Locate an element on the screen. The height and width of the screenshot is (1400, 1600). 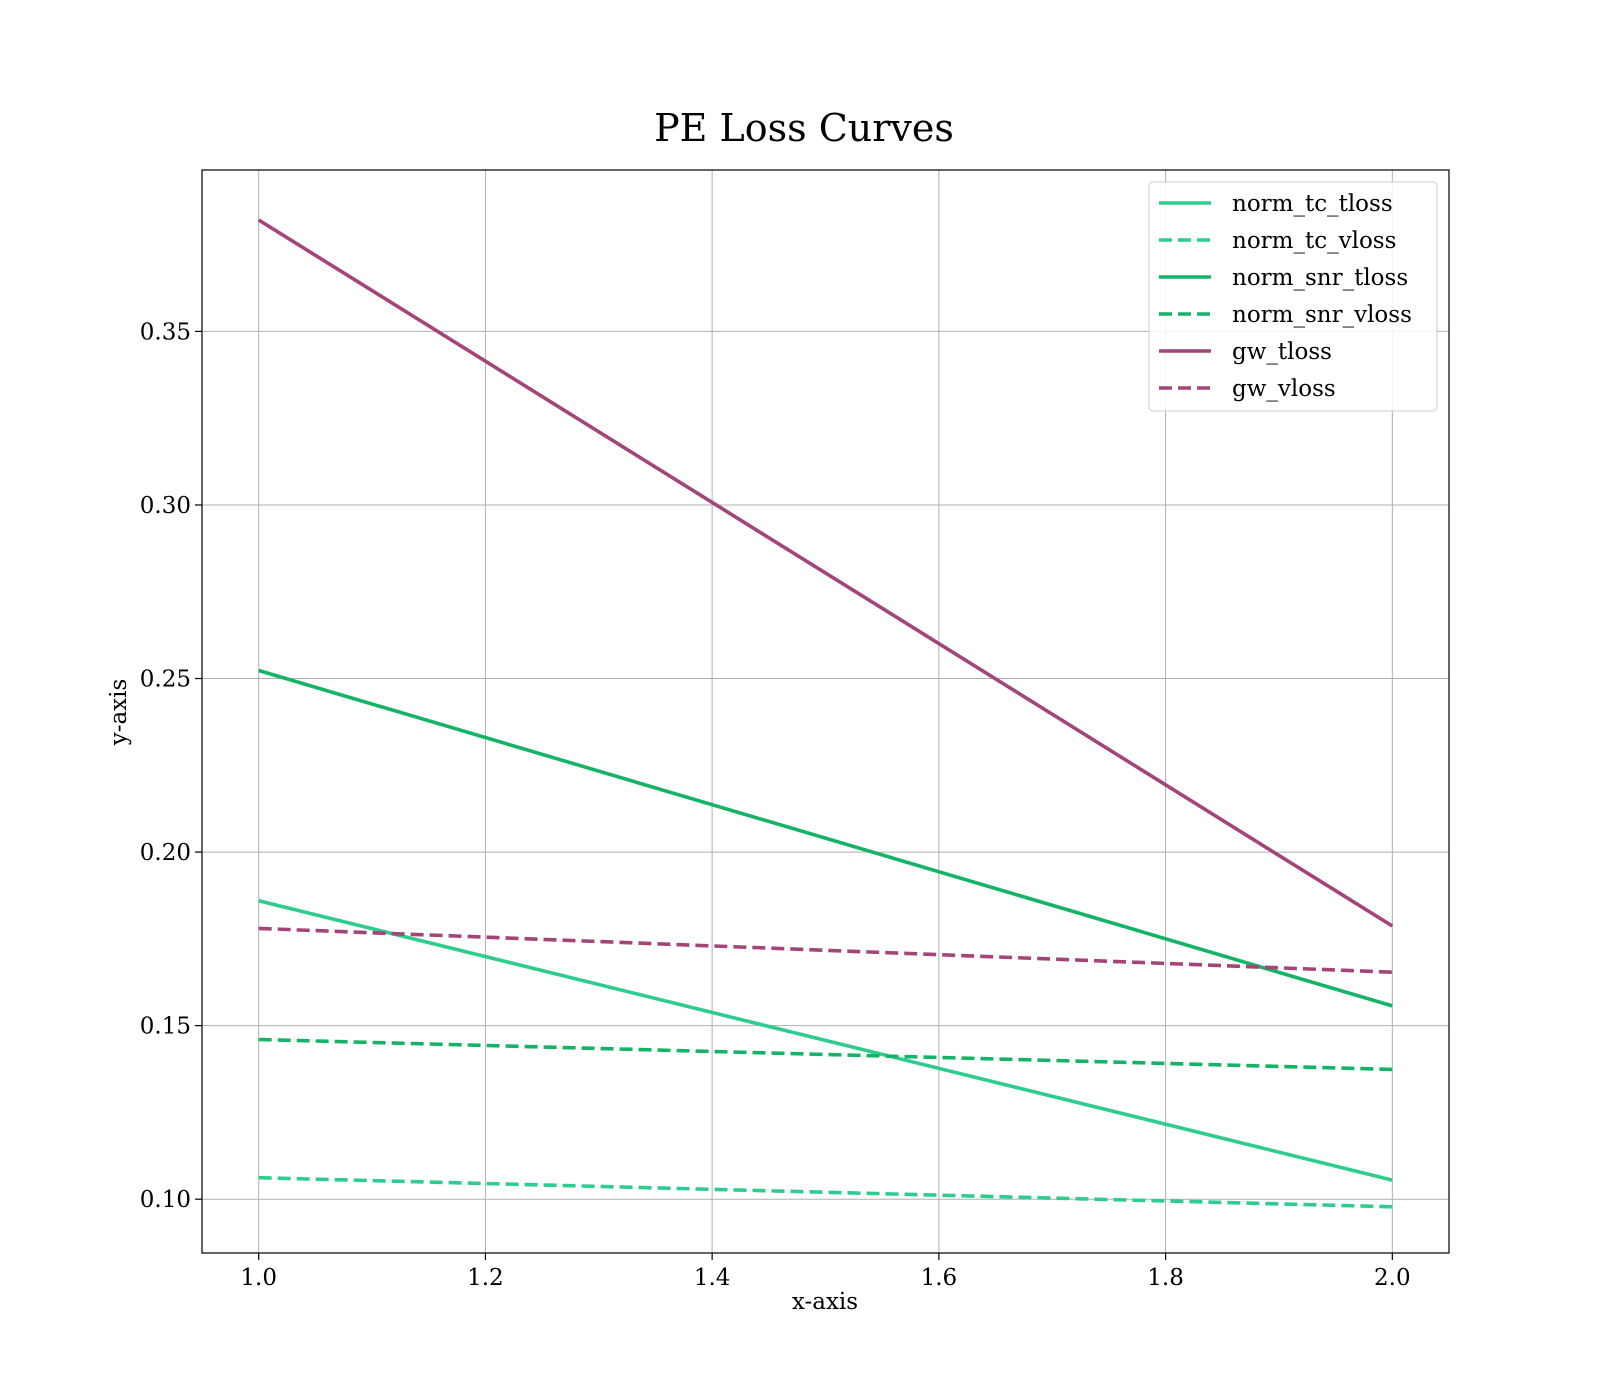
y-tick-label: 0.25 is located at coordinates (165, 680).